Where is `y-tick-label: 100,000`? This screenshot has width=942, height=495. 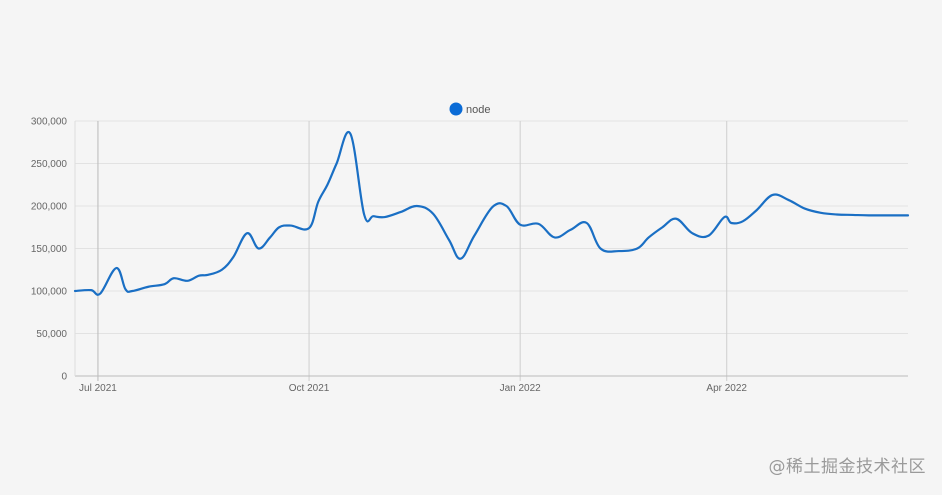
y-tick-label: 100,000 is located at coordinates (49, 292).